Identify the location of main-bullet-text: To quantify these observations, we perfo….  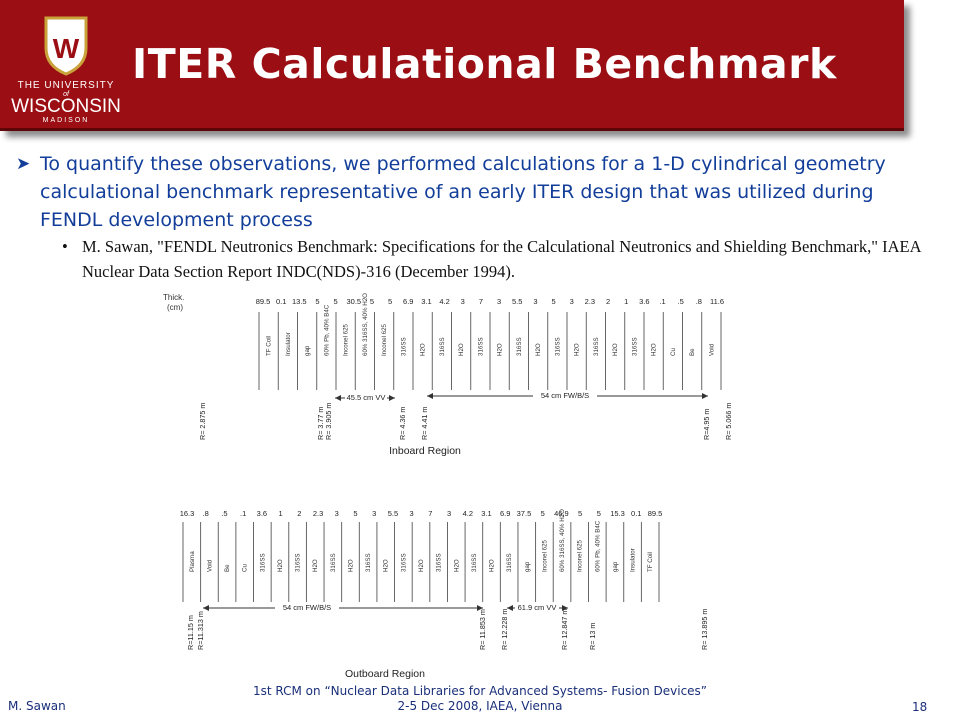
(463, 192).